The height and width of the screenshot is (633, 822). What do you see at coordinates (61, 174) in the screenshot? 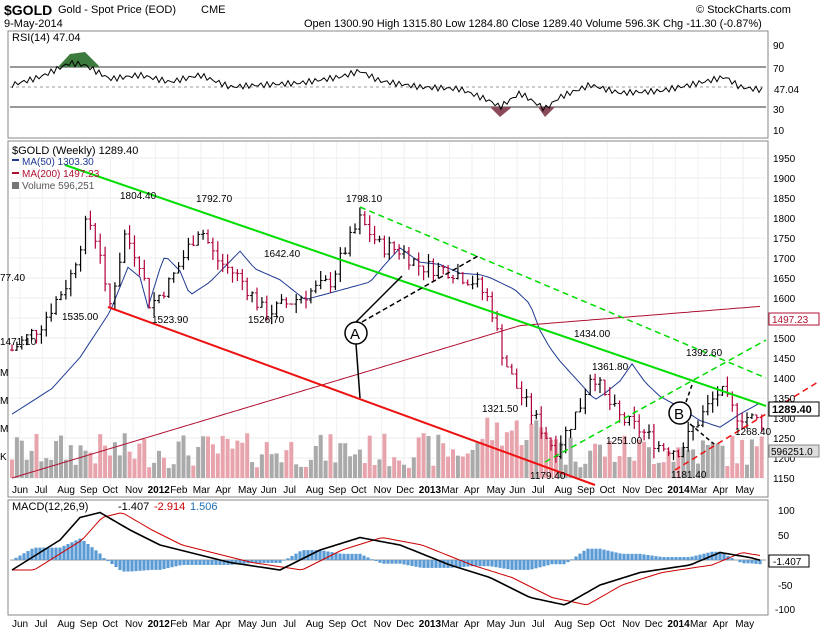
I see `legend-ma200: MA(200) 1497.23` at bounding box center [61, 174].